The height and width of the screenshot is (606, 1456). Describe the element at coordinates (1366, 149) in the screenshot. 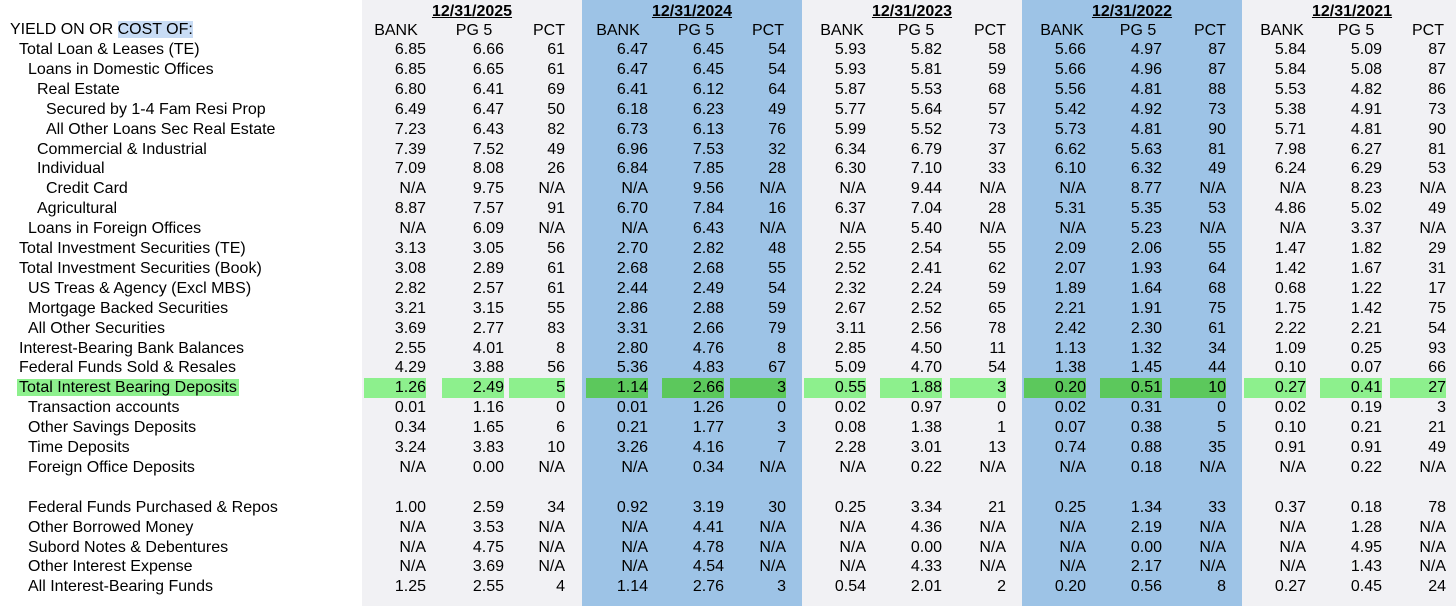

I see `cell-pg5: 6.27` at that location.